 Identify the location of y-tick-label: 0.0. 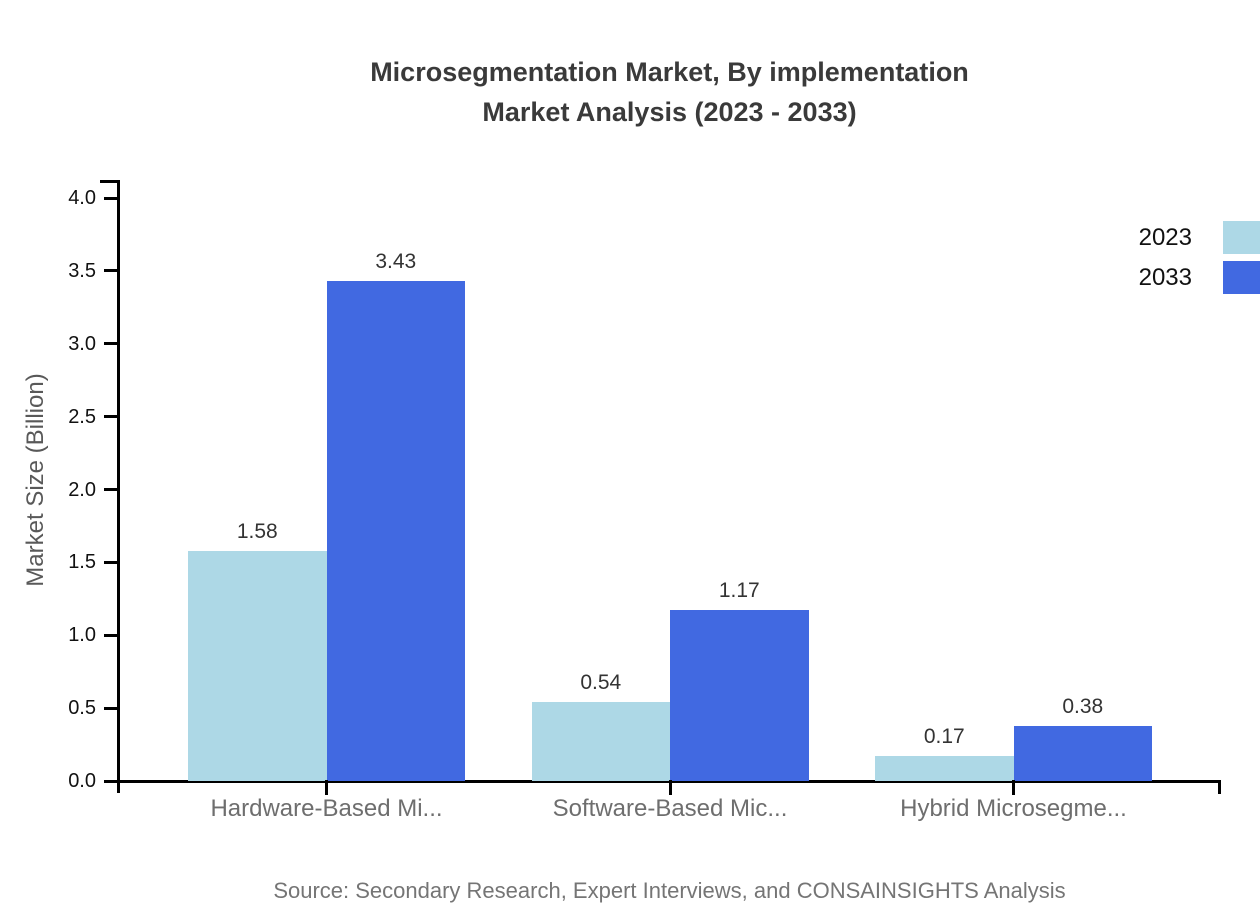
(82, 781).